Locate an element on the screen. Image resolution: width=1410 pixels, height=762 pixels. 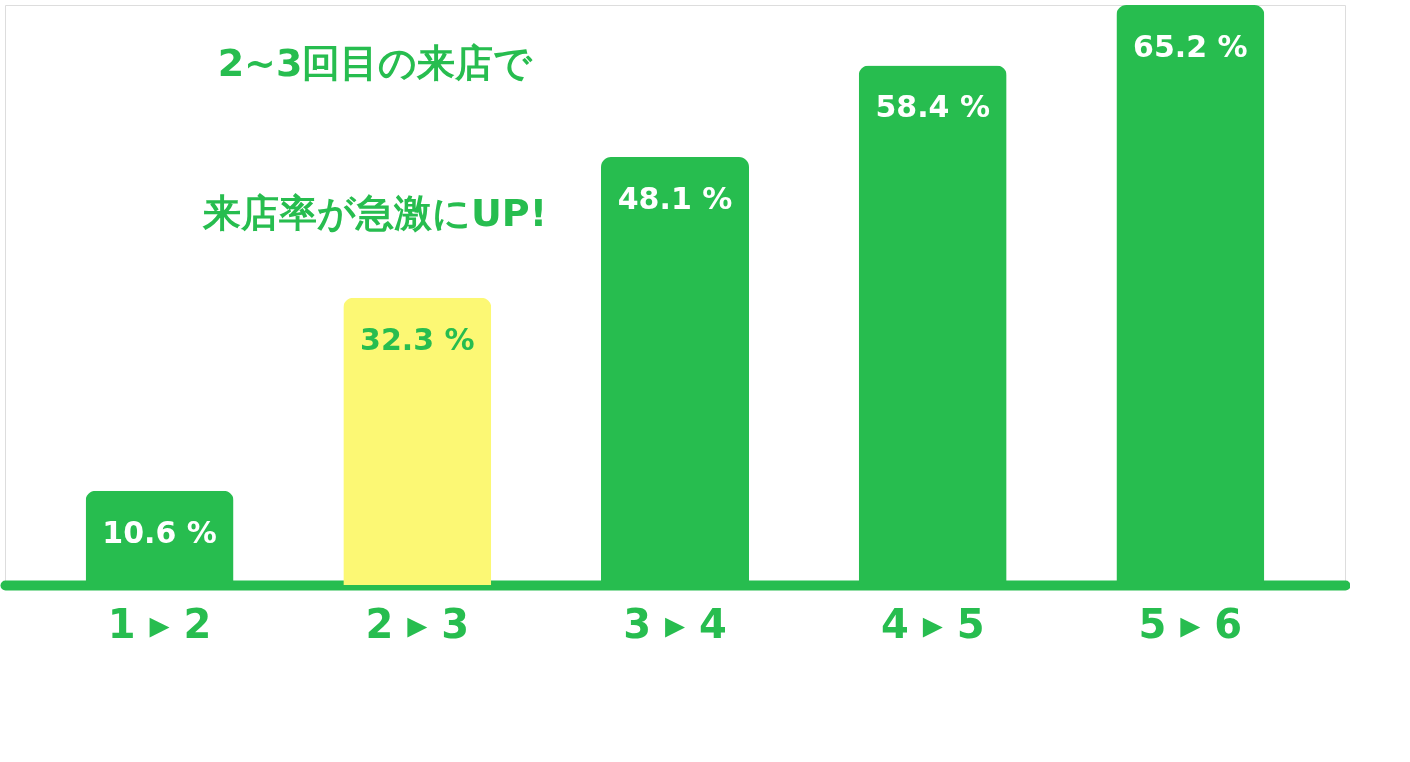
x-tick-label: 2 ▸ 3 is located at coordinates (417, 623).